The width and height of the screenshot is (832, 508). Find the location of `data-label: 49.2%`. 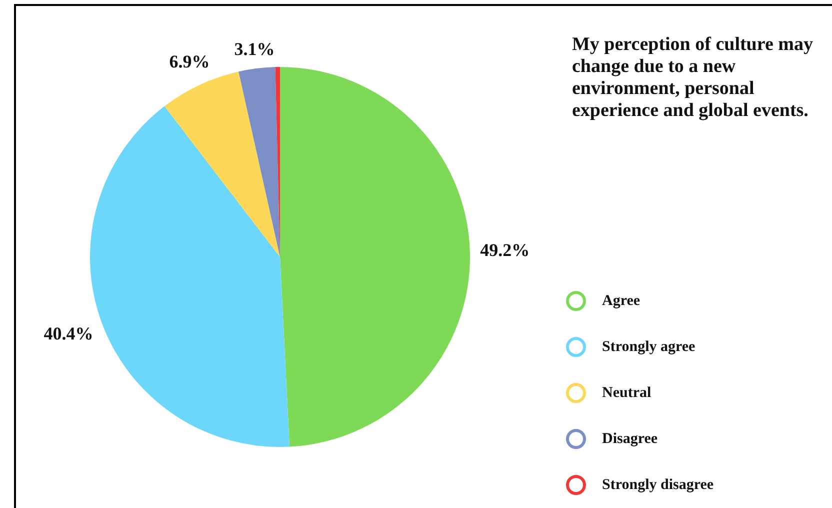

data-label: 49.2% is located at coordinates (505, 250).